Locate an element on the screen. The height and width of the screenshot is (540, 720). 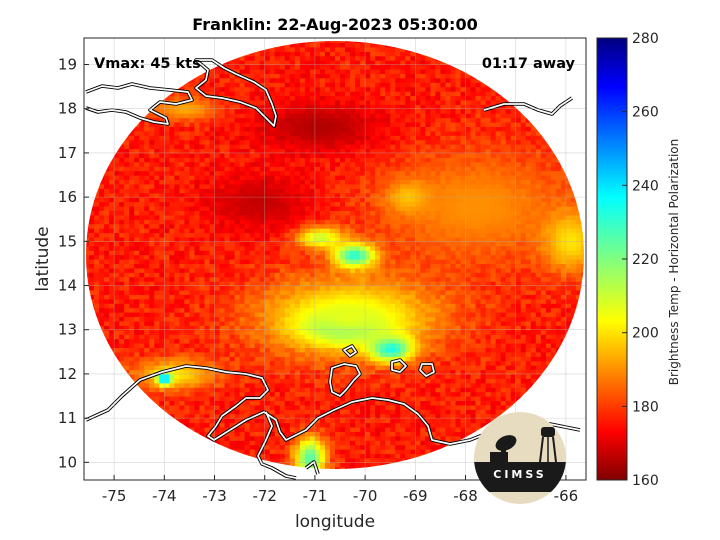
x-tick-label: -72 is located at coordinates (264, 496).